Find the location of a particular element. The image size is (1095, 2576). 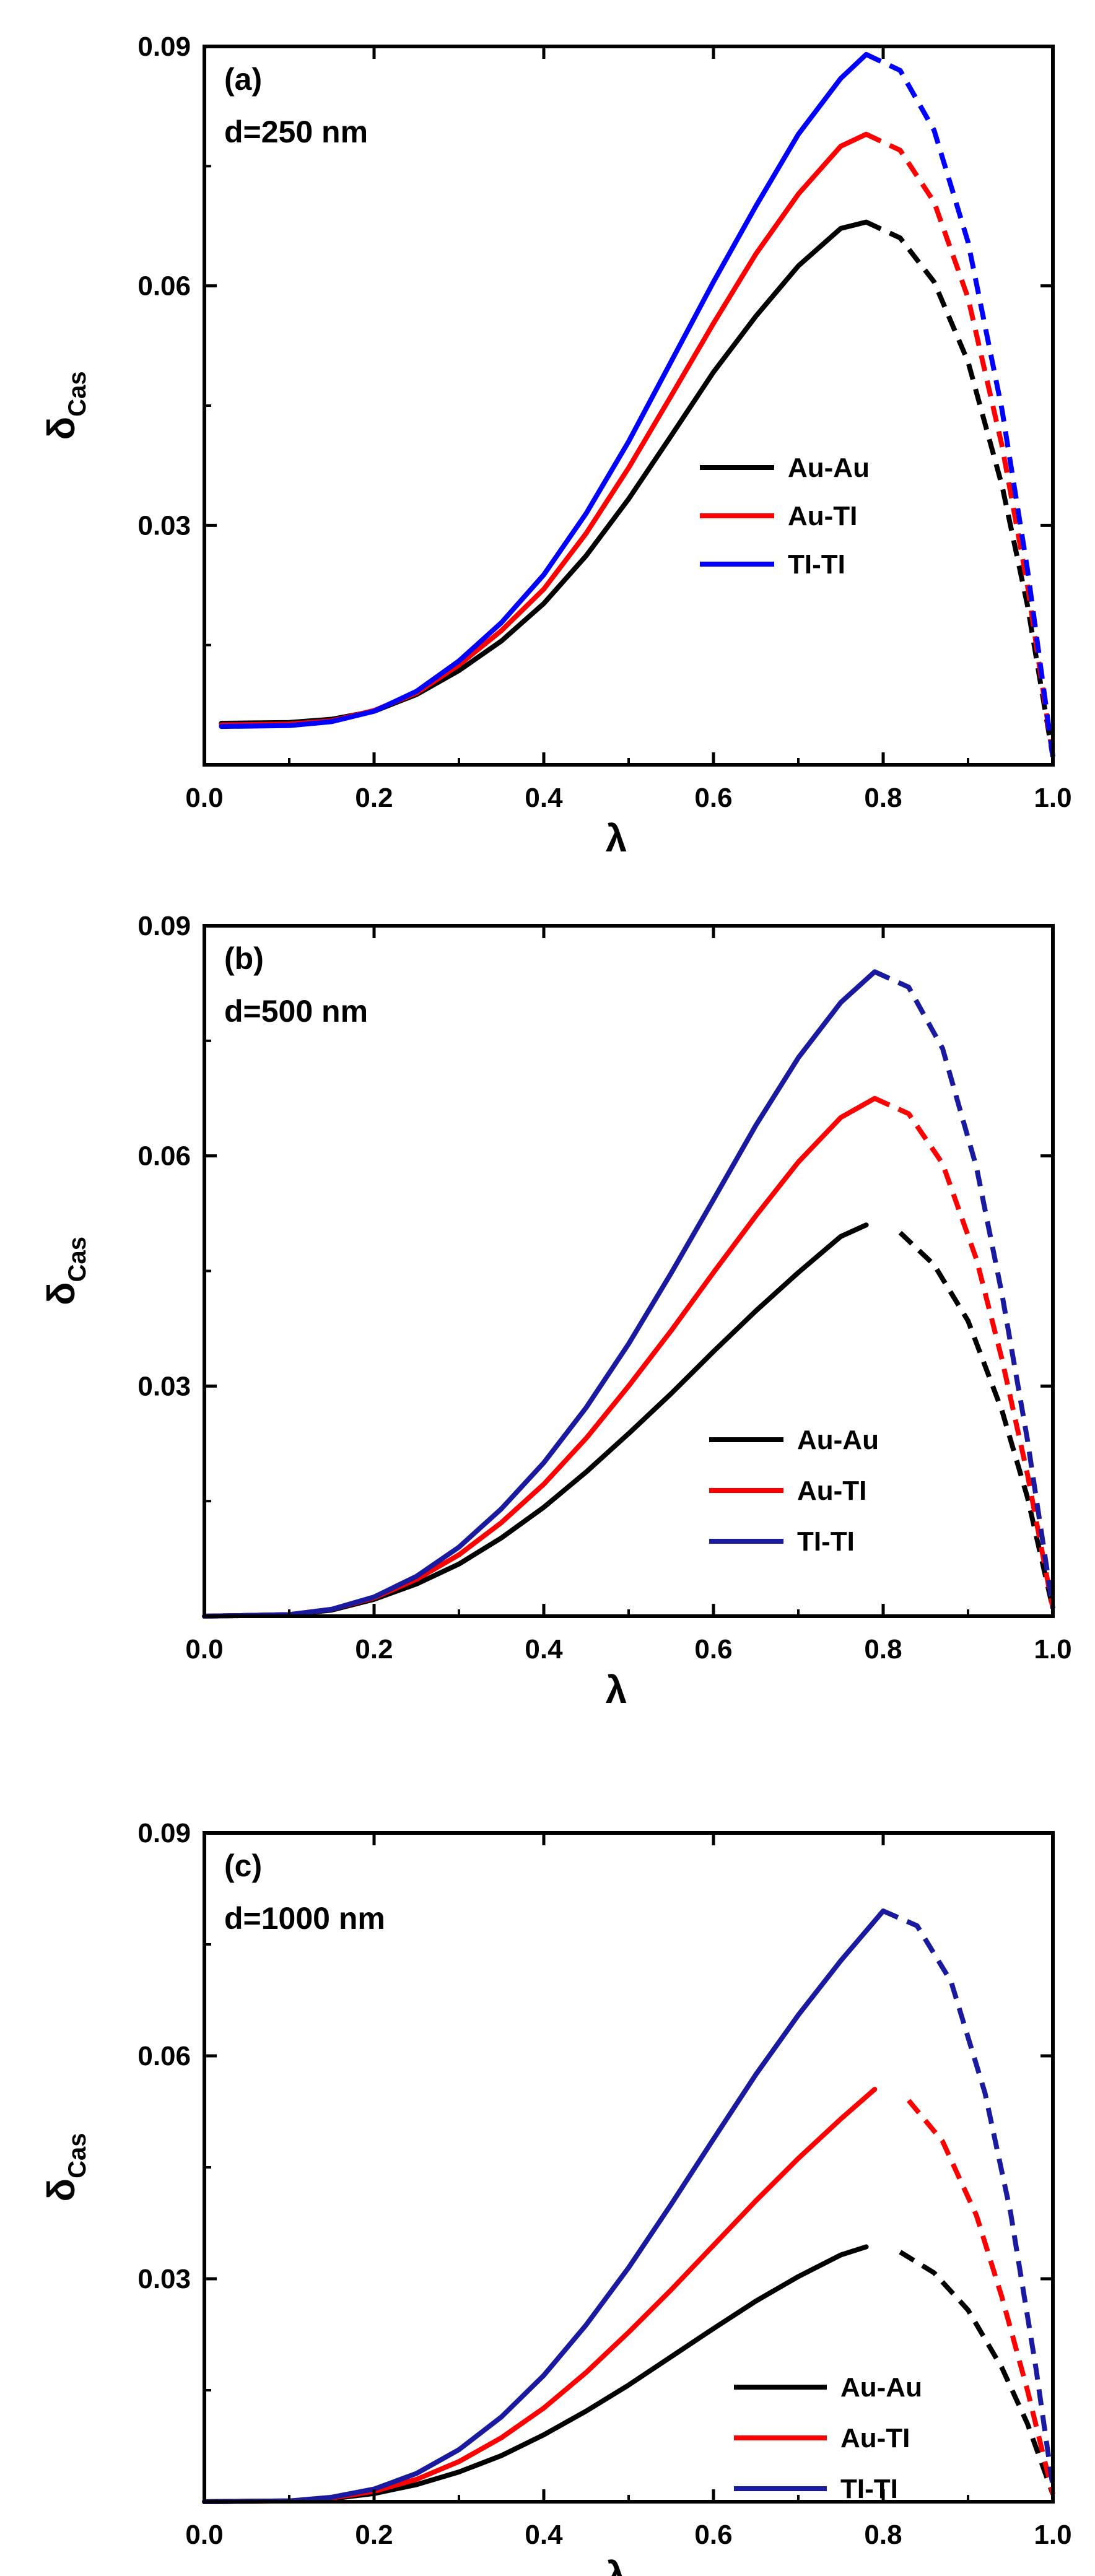

panel-annotation: d=1000 nm is located at coordinates (304, 1918).